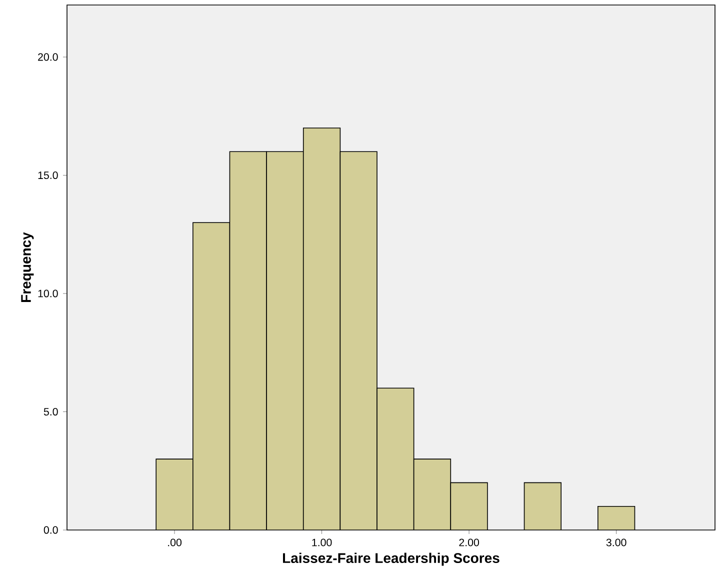  Describe the element at coordinates (175, 542) in the screenshot. I see `x-tick-label: .00` at that location.